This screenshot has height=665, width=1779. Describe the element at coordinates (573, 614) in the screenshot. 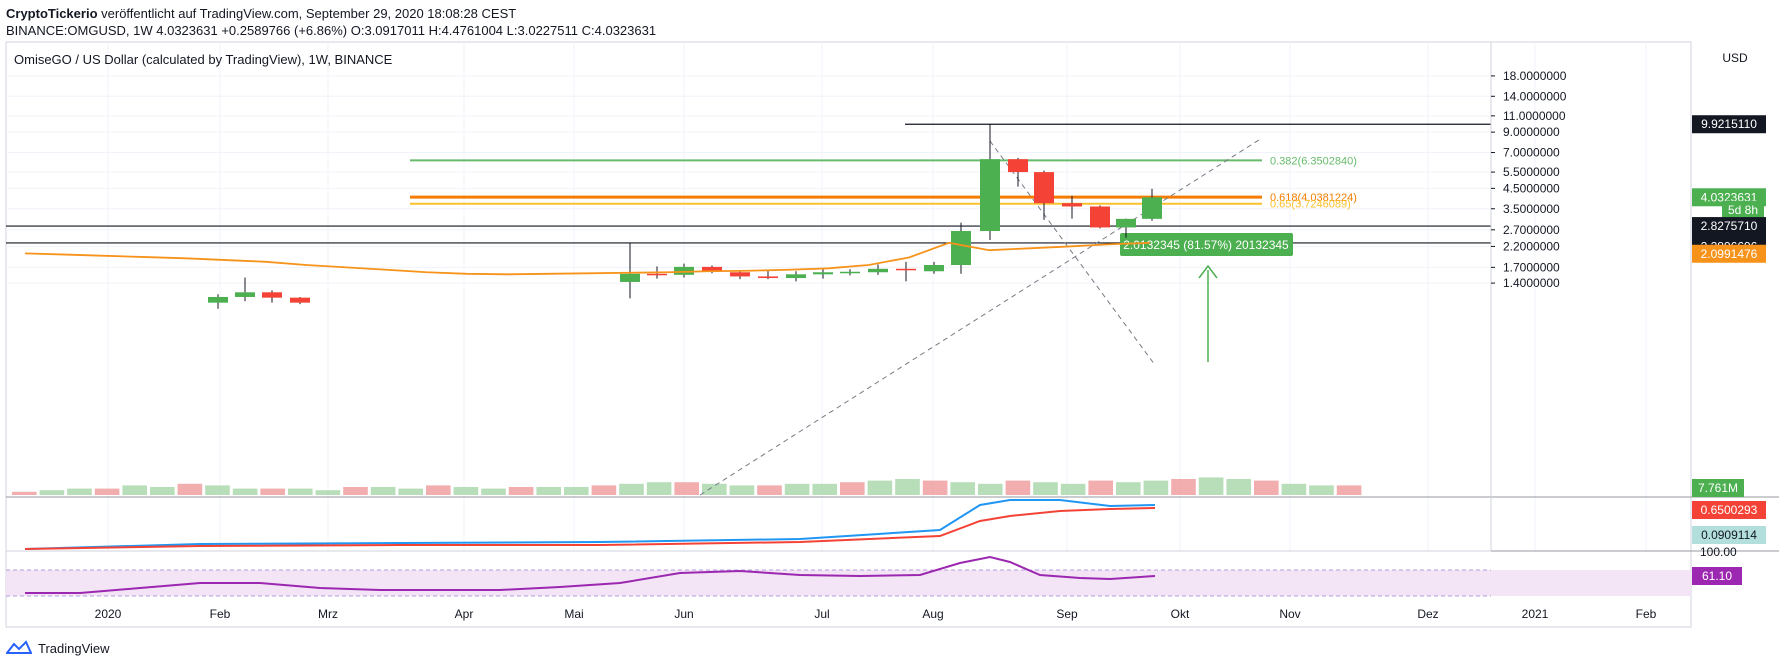

I see `x-tick-label: Mai` at that location.